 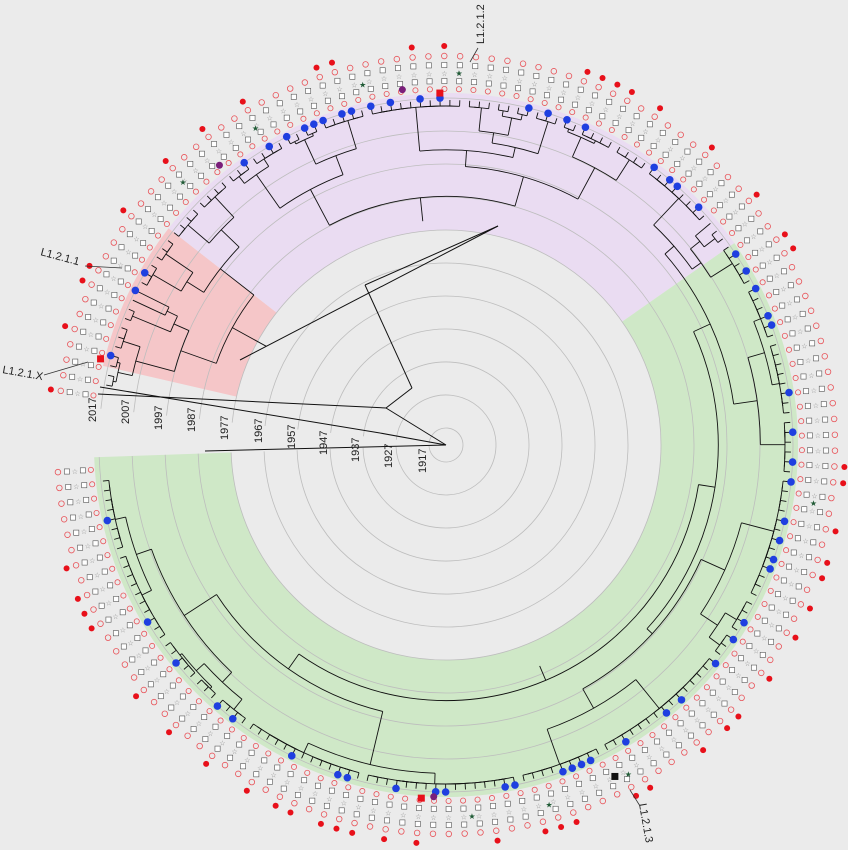 I want to click on clade-label-l1-2-1-2: L1.2.1.2, so click(x=481, y=24).